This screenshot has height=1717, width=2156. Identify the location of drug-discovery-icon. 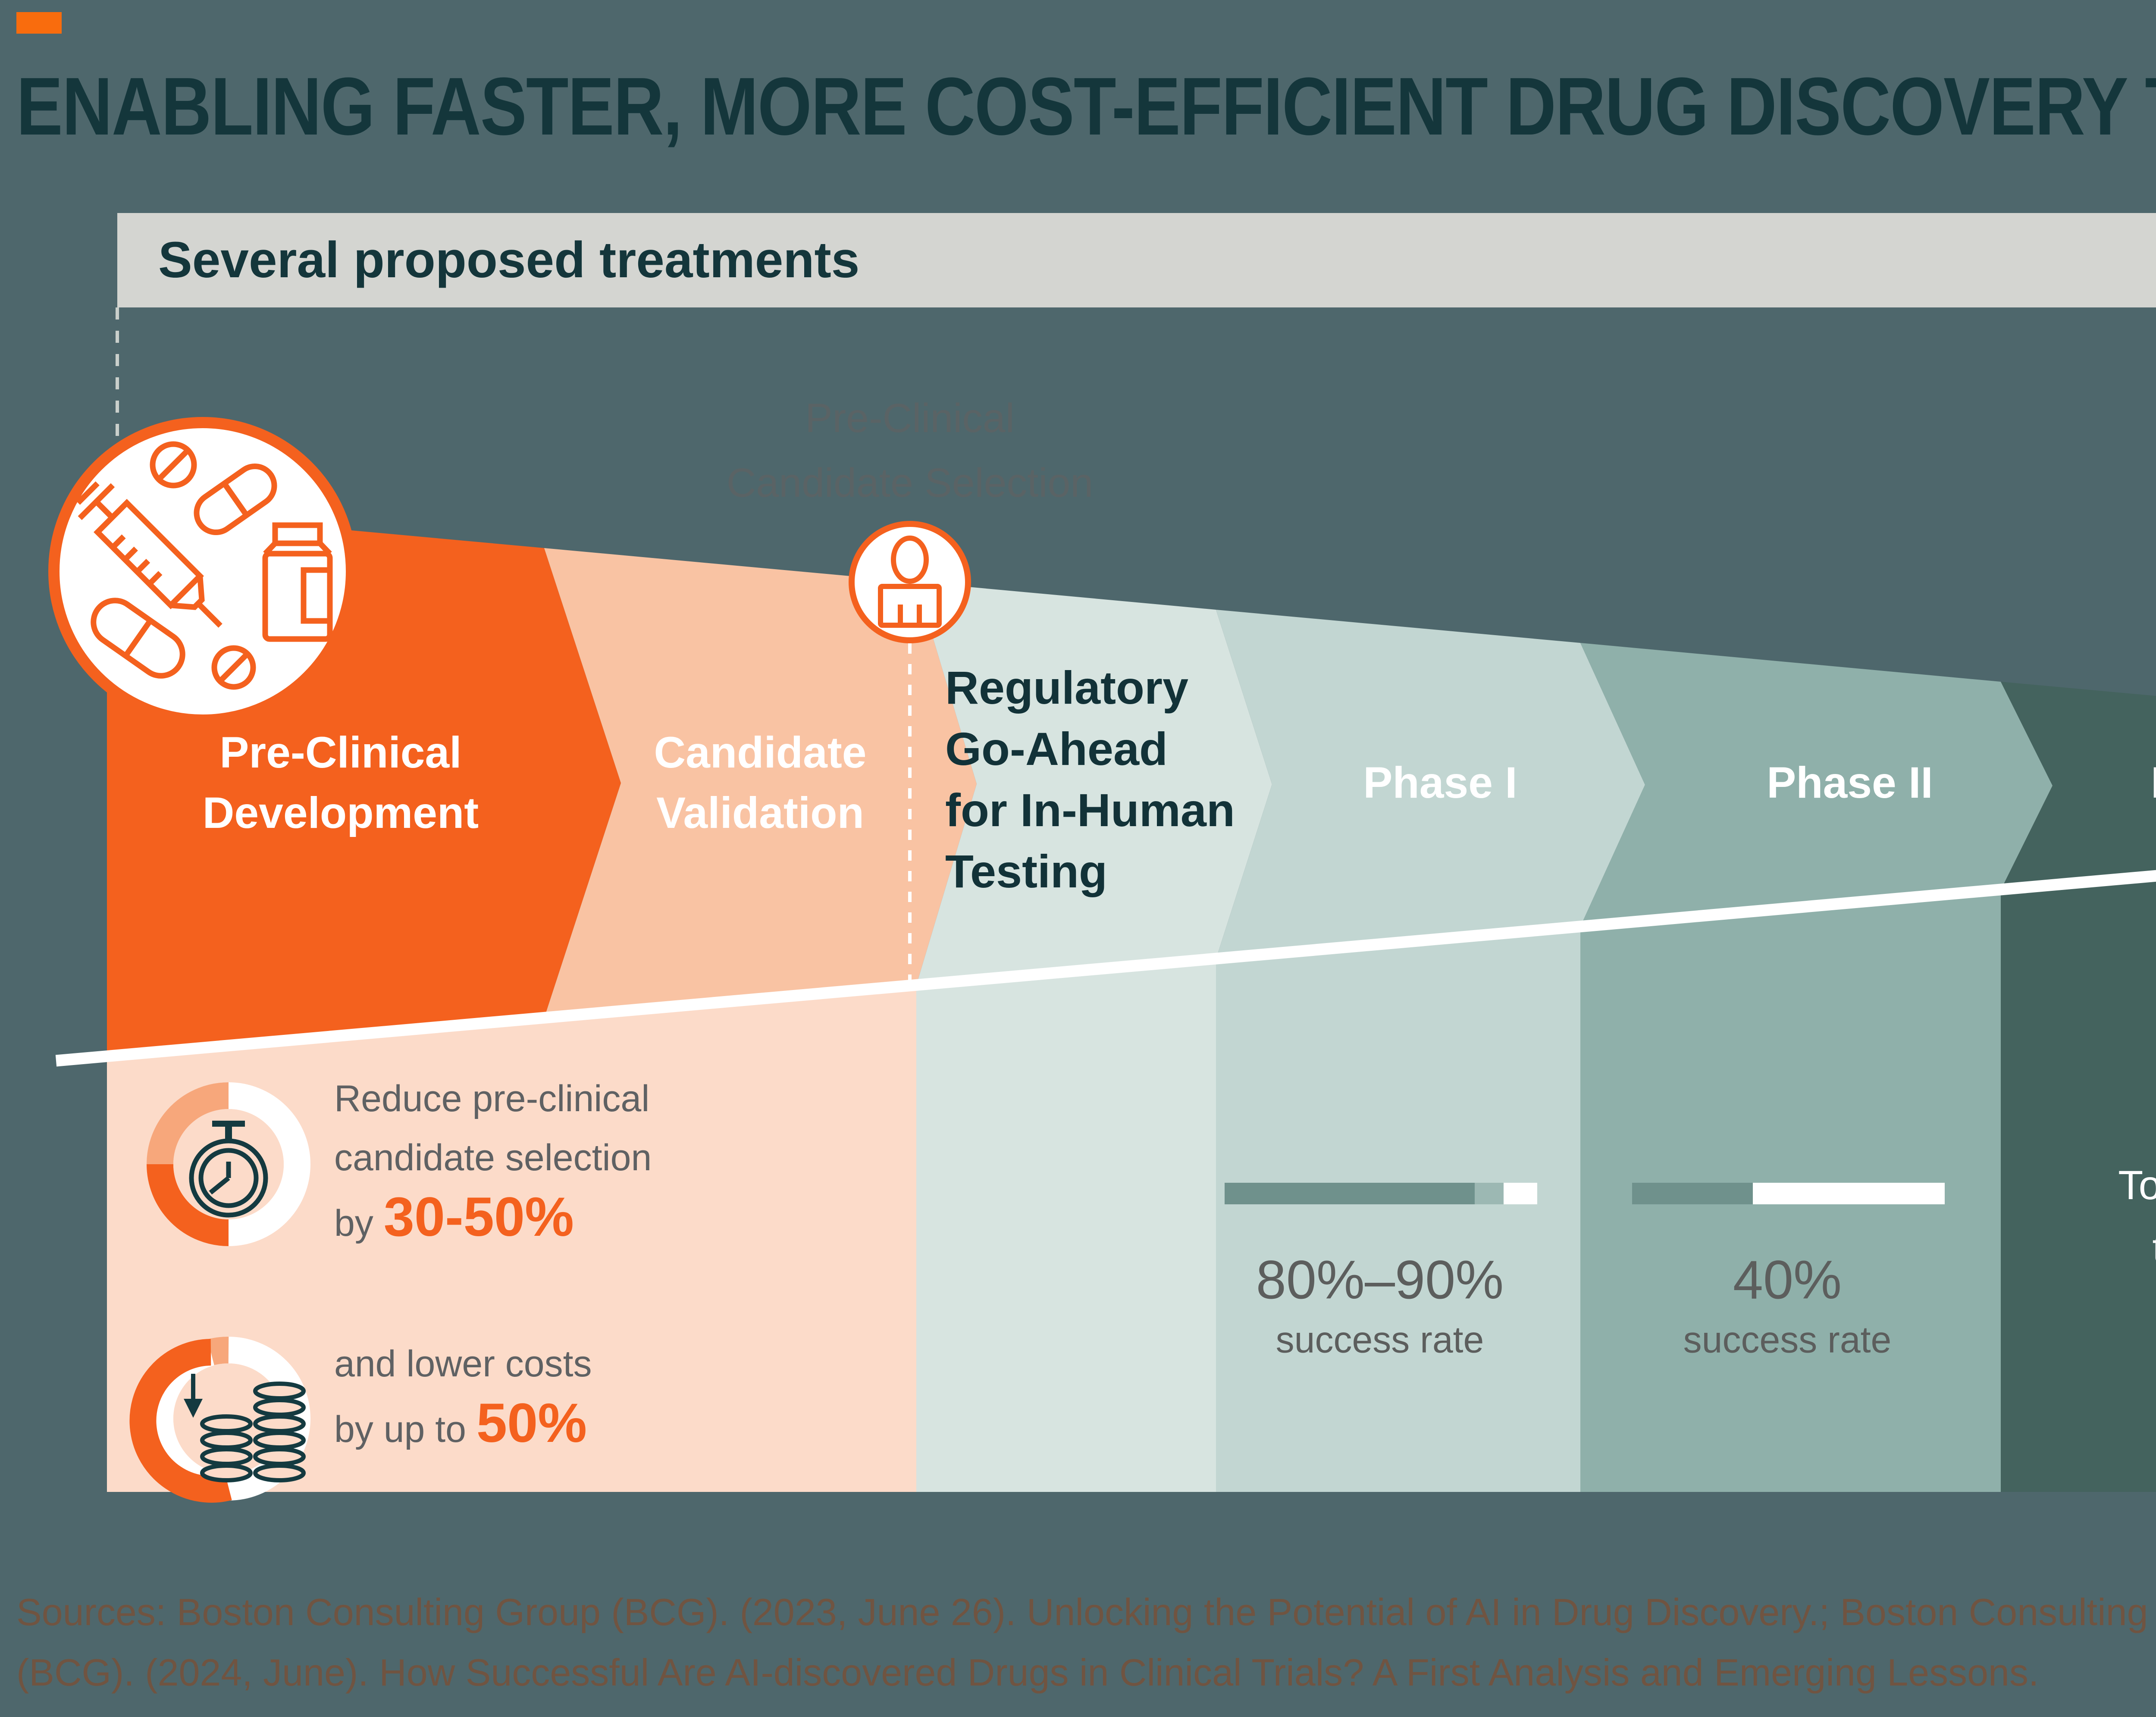
(202, 572).